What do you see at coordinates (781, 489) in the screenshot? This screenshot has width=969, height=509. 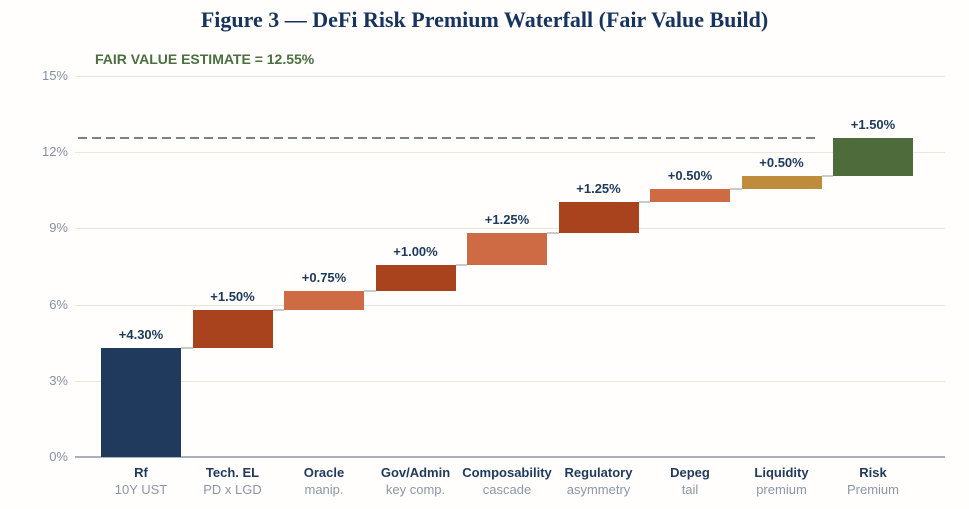 I see `x-axis-sublabel: premium` at bounding box center [781, 489].